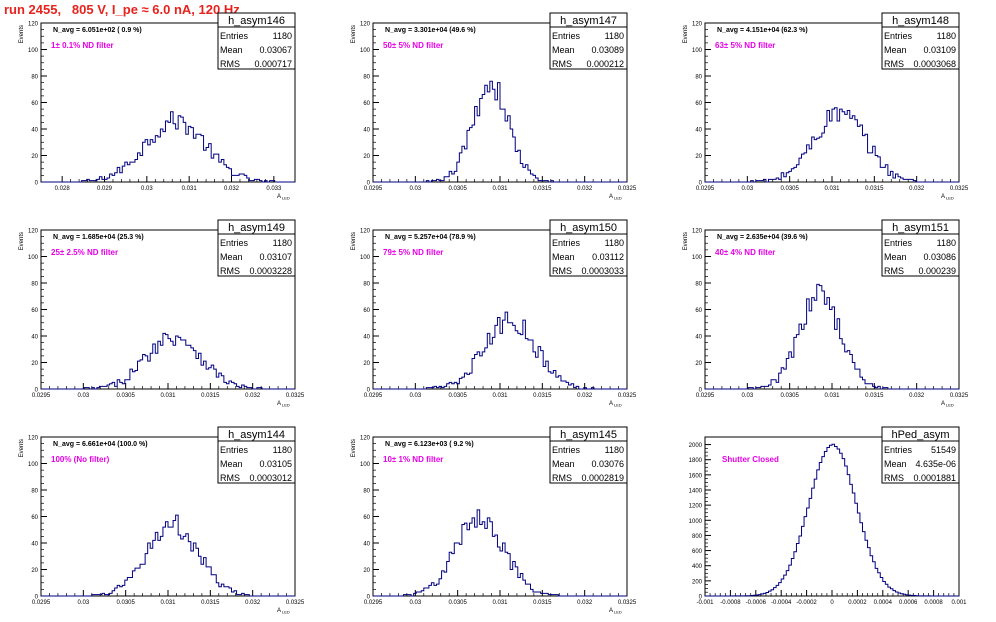 This screenshot has height=622, width=996. Describe the element at coordinates (354, 34) in the screenshot. I see `y-axis-title: Events` at that location.